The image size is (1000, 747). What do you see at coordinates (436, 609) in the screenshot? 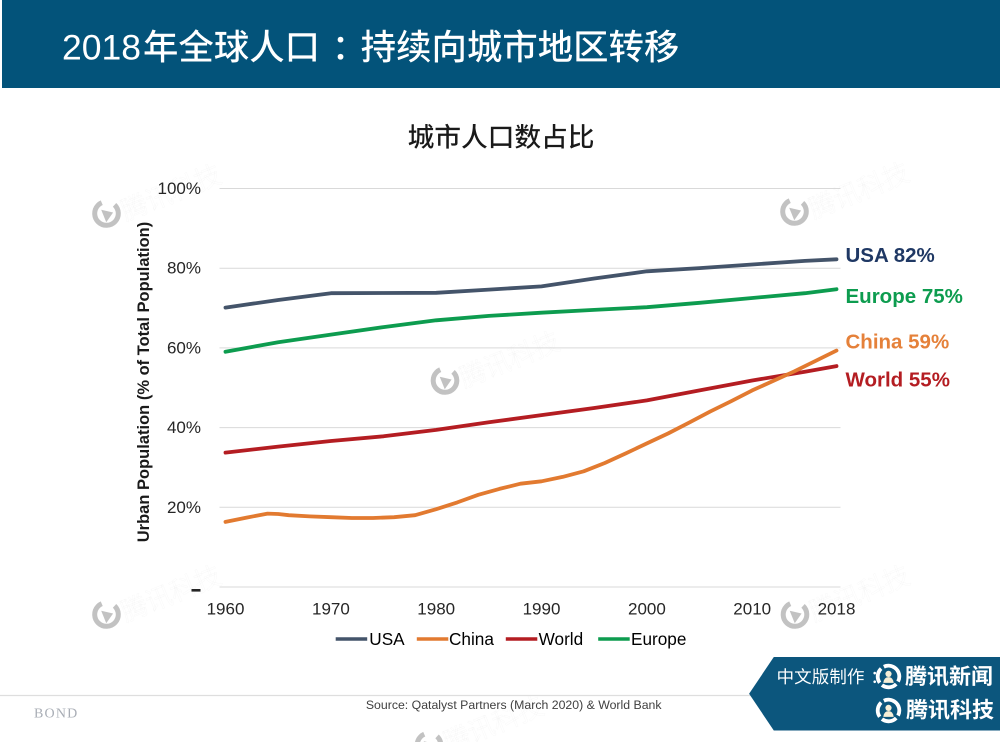
I see `svg-text: 1980` at bounding box center [436, 609].